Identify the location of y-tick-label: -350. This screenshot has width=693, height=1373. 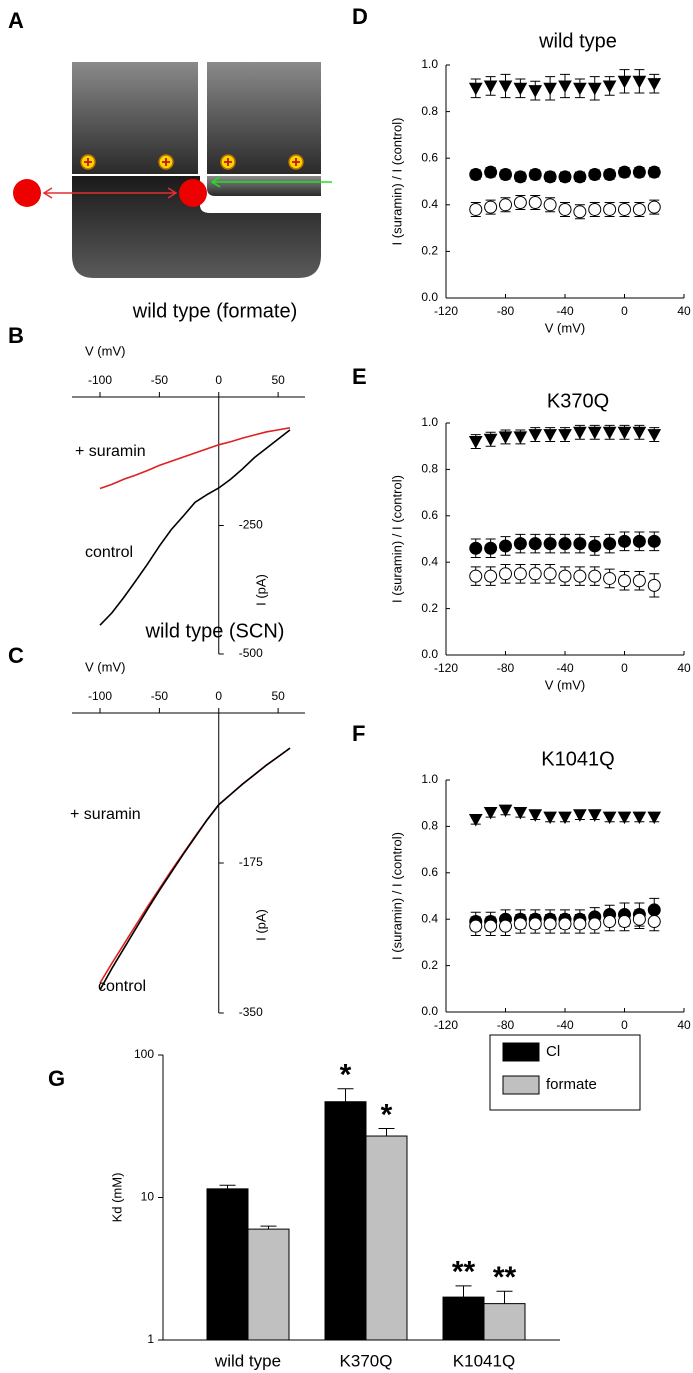
(251, 1012).